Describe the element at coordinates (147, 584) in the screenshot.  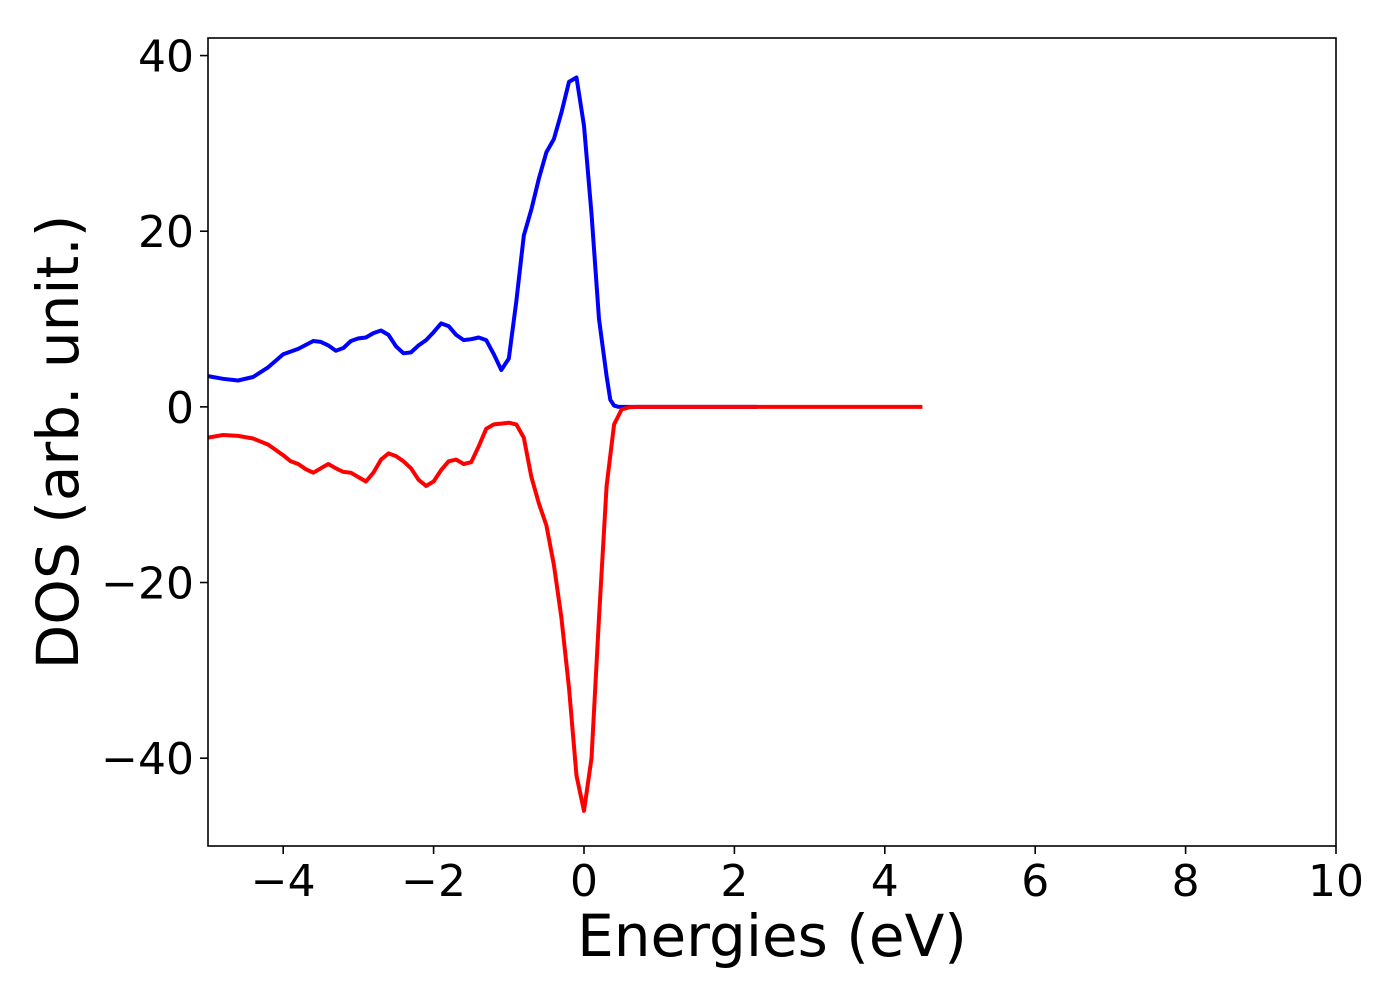
I see `y-tick-label: −20` at that location.